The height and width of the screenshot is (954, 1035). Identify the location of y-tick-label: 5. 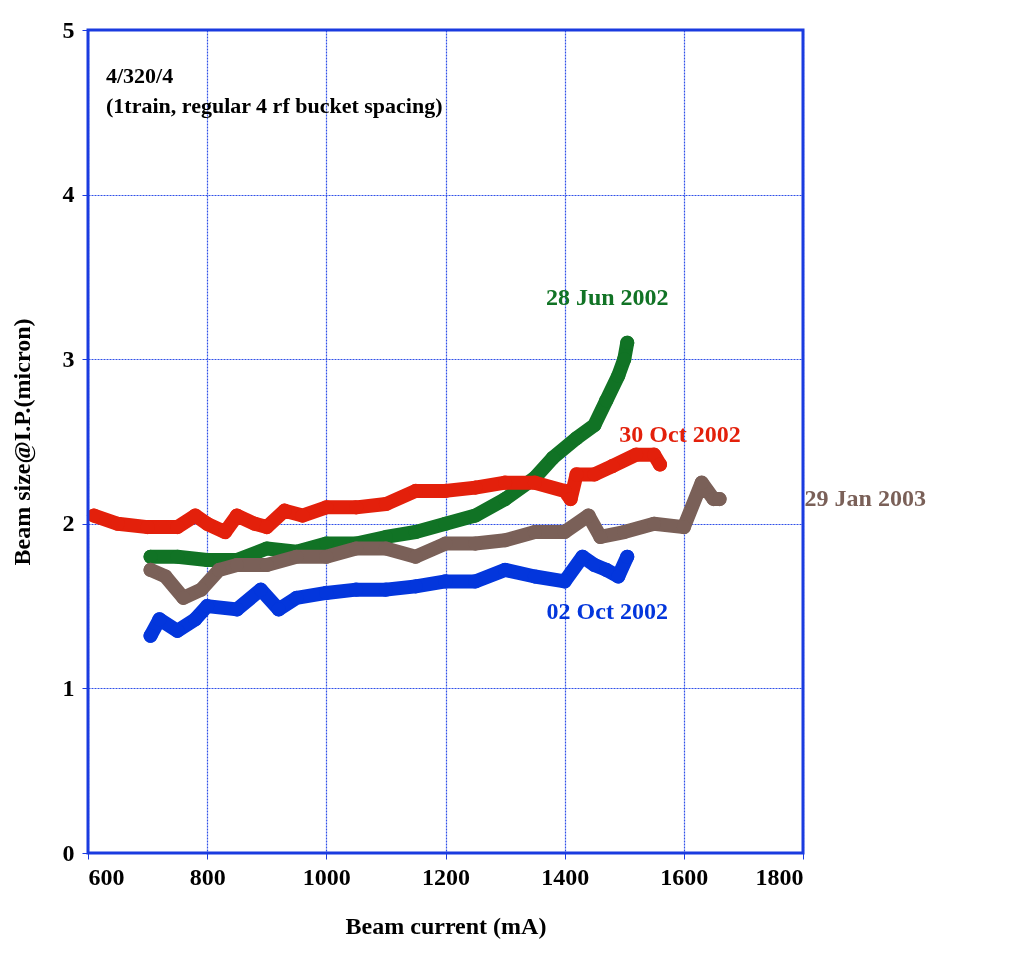
(68, 29).